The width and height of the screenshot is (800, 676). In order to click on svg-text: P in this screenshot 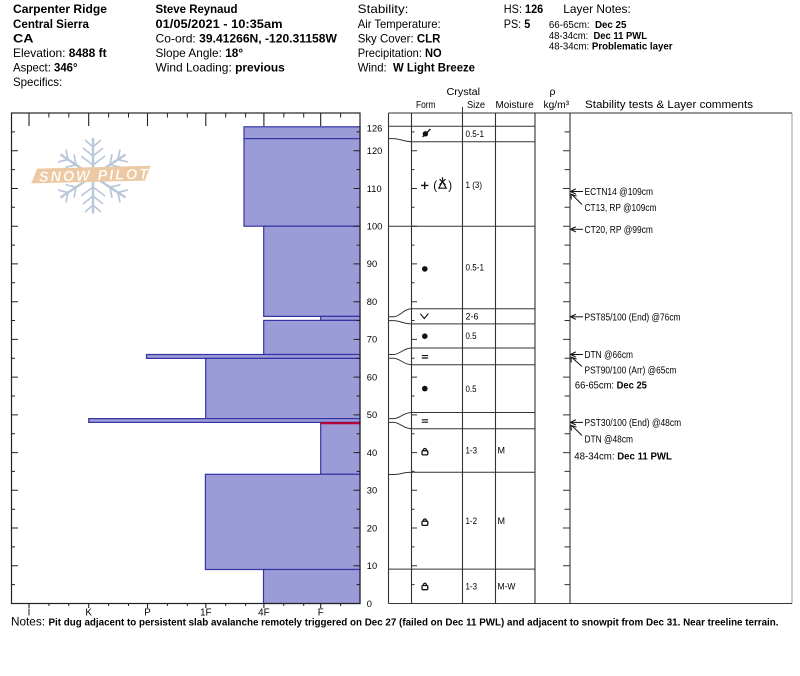, I will do `click(147, 613)`.